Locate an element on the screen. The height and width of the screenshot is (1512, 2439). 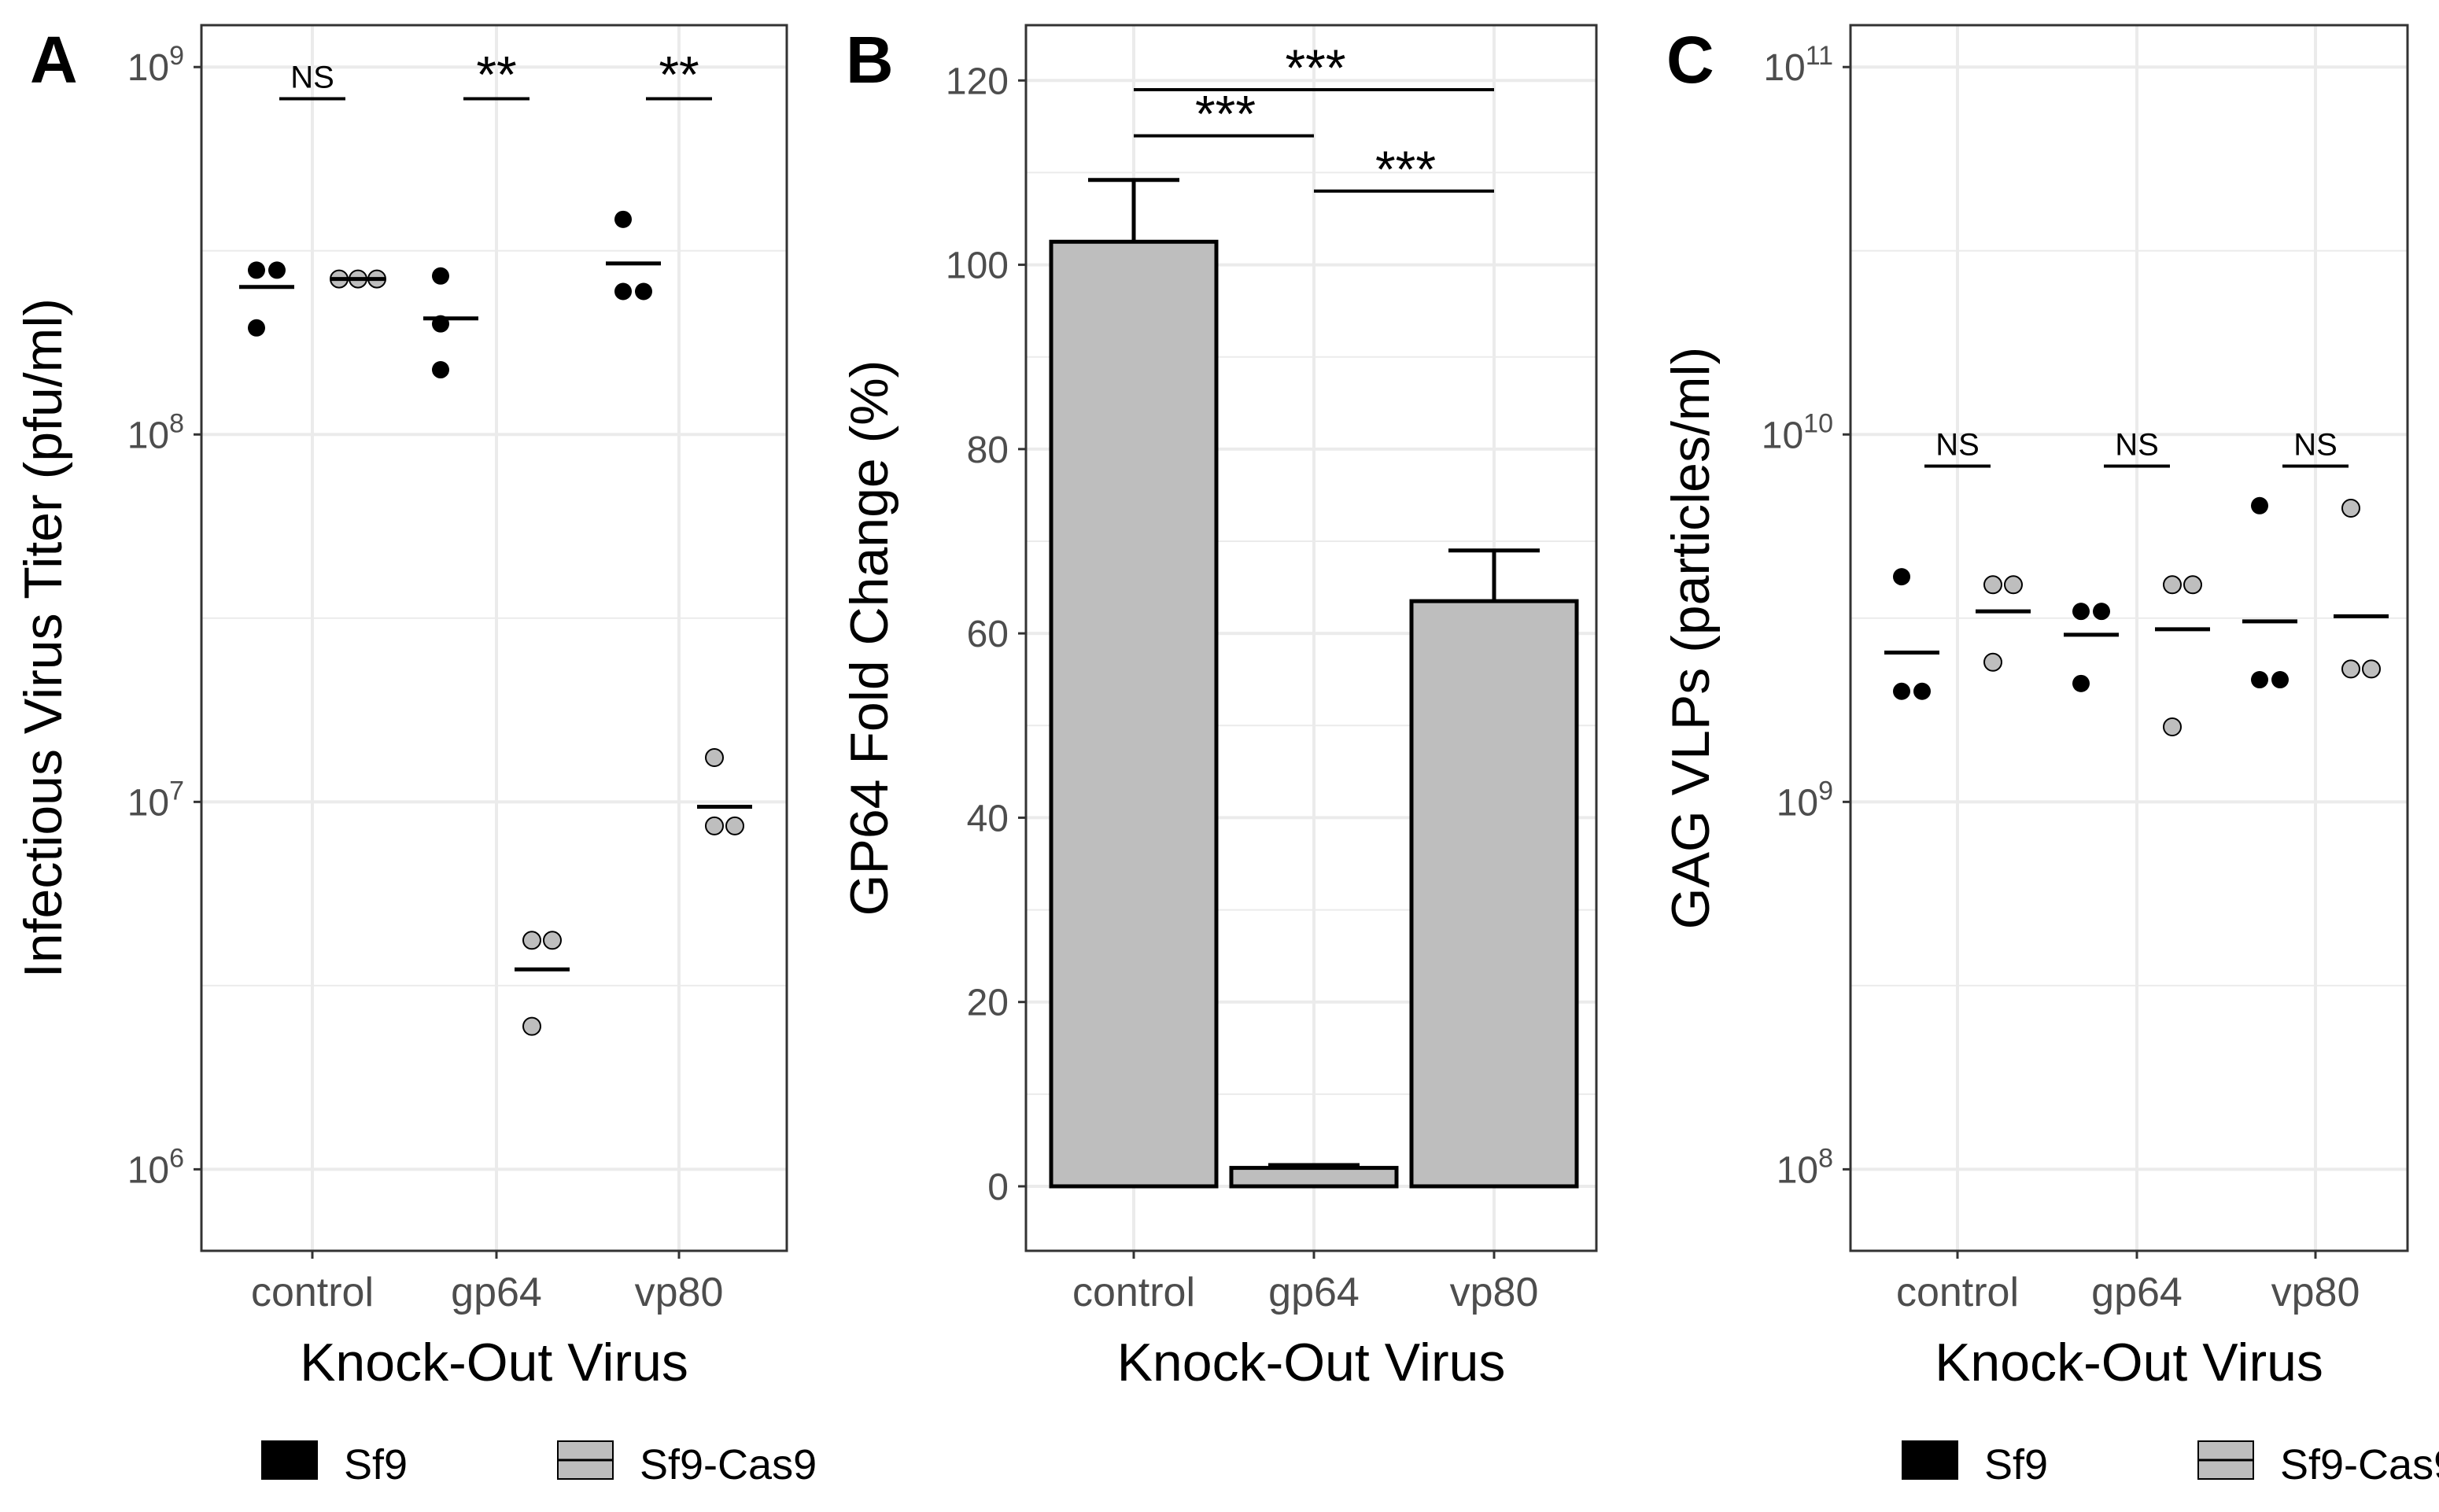
y-tick-label: 80 is located at coordinates (988, 450).